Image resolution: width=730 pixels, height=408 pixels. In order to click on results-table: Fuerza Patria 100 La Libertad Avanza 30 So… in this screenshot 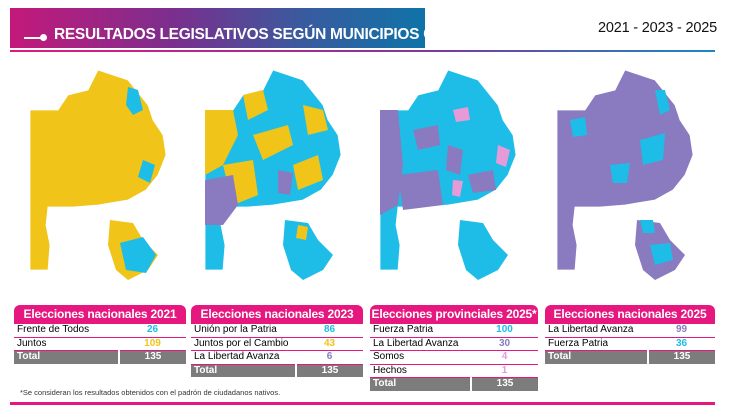, I will do `click(454, 357)`.